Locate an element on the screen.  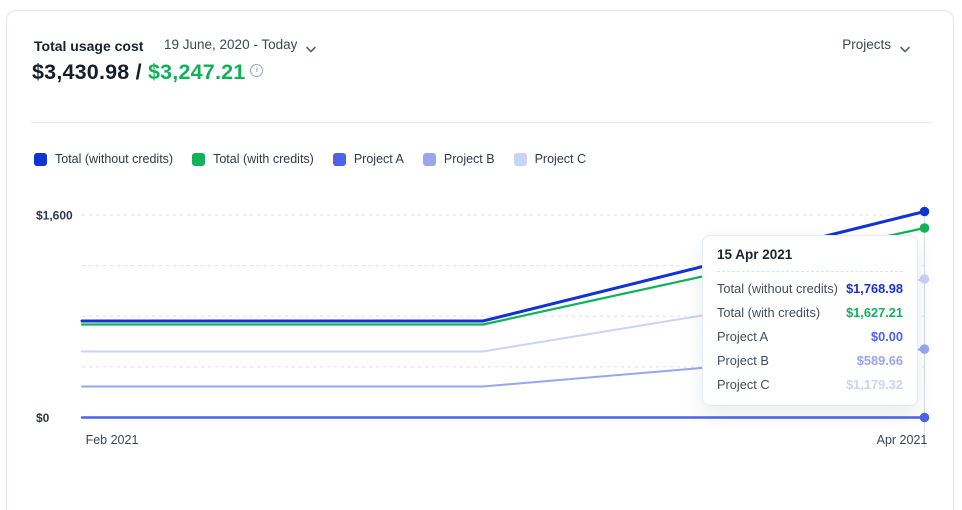
tooltip-date: 15 Apr 2021 is located at coordinates (755, 254).